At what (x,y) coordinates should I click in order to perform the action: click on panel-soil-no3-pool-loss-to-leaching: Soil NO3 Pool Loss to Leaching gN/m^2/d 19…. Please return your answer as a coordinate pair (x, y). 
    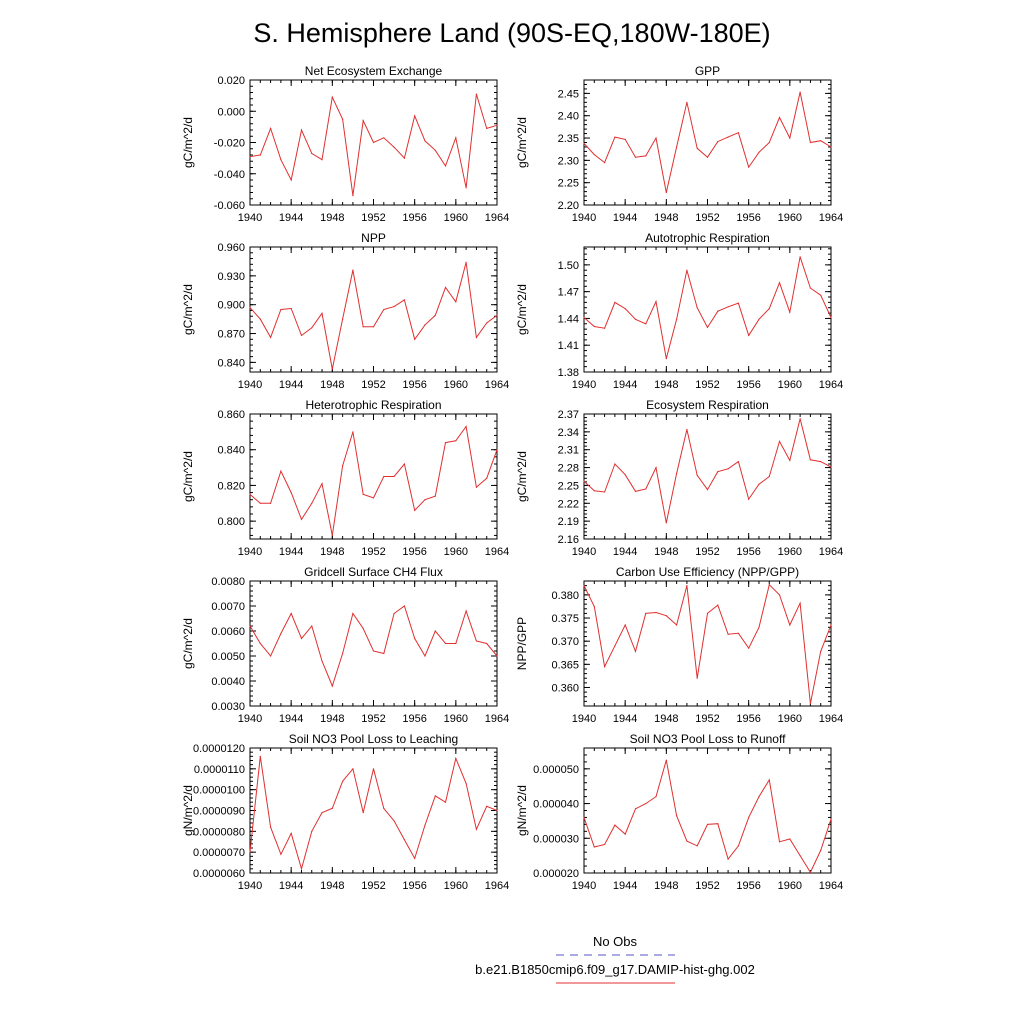
    Looking at the image, I should click on (345, 812).